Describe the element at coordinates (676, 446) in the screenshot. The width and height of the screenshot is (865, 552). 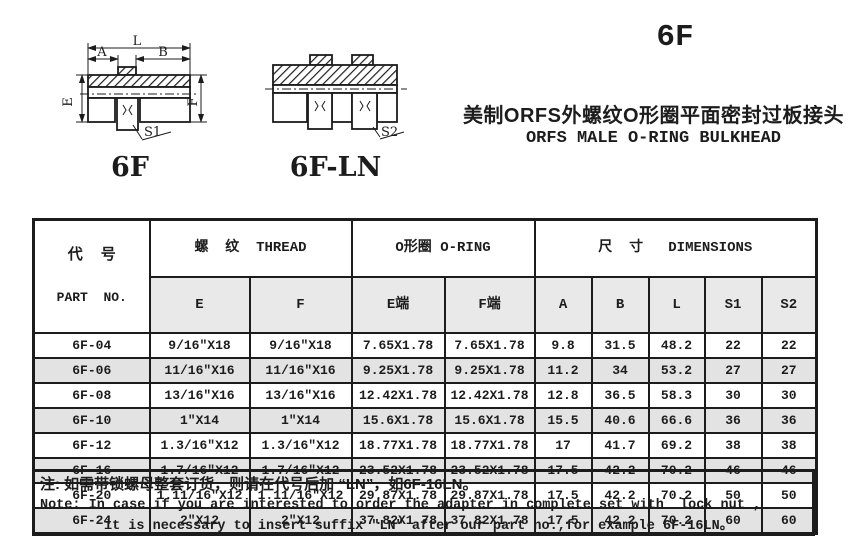
I see `table-cell: 69.2` at that location.